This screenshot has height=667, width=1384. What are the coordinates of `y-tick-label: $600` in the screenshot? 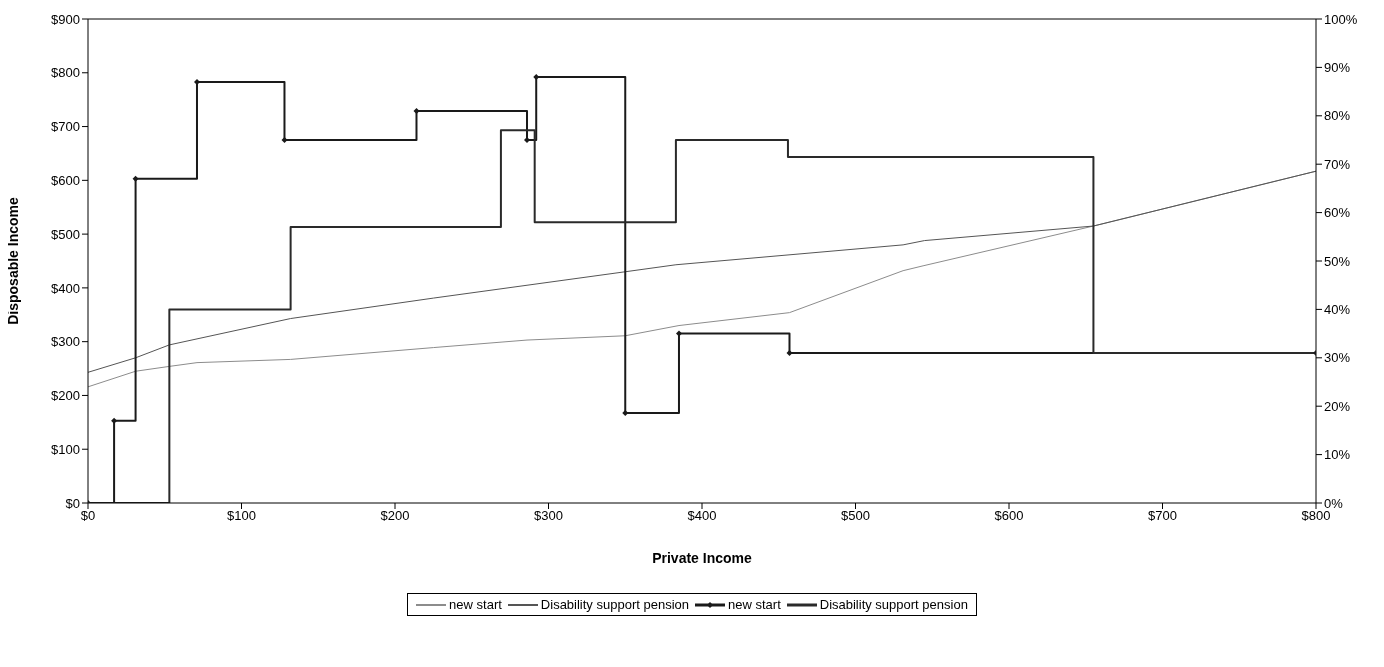 It's located at (65, 180).